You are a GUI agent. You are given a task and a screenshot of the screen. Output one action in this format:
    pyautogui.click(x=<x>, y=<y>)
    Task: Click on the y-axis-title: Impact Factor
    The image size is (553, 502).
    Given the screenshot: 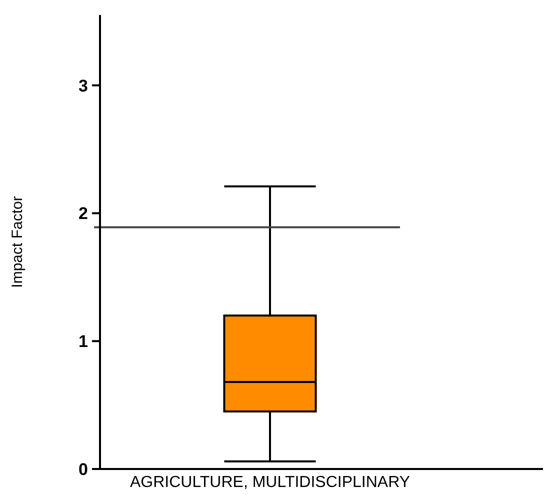 What is the action you would take?
    pyautogui.click(x=17, y=242)
    